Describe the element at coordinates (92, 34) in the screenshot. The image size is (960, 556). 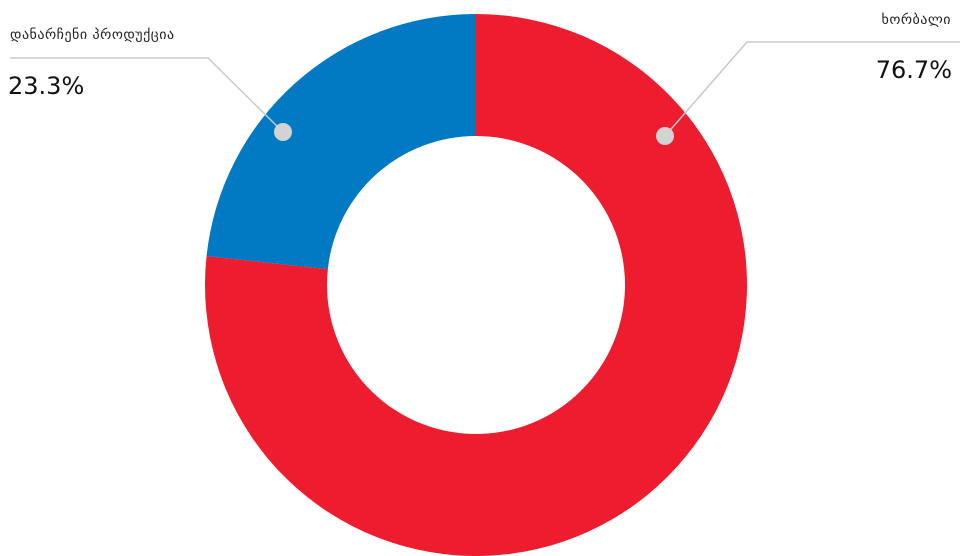
I see `slice-label-other-products: დანარჩენი პროდუქცია` at that location.